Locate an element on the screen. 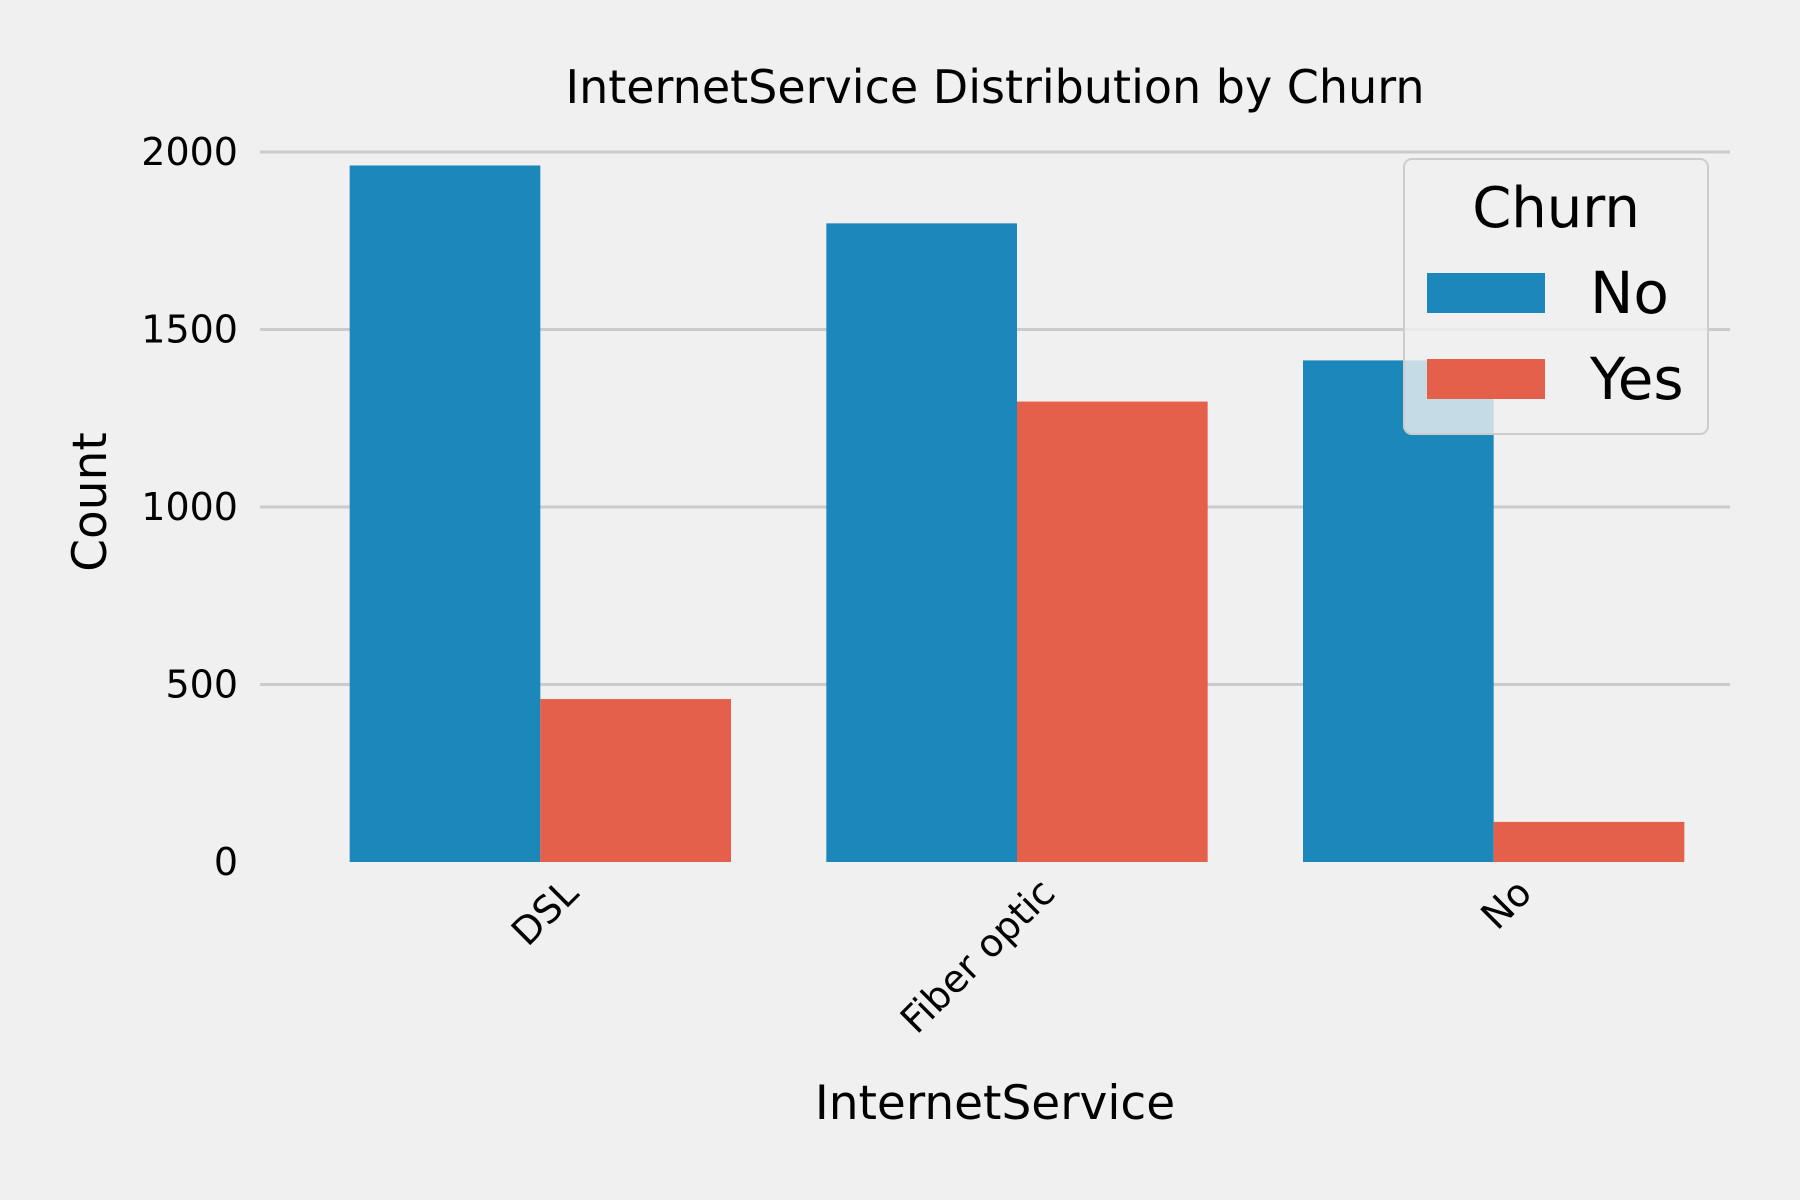  bar-dsl-yes is located at coordinates (635, 780).